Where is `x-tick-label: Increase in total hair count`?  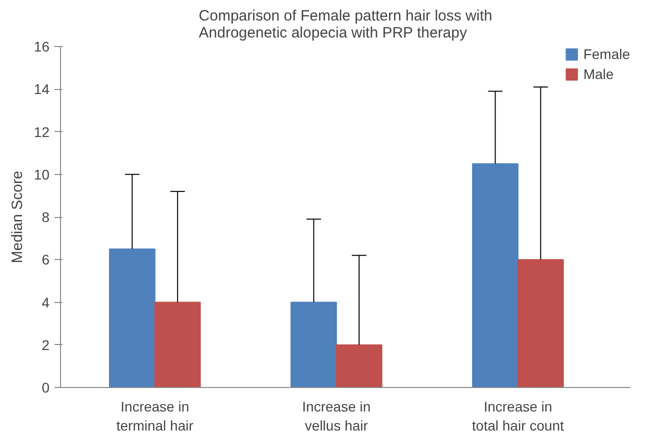
x-tick-label: Increase in total hair count is located at coordinates (518, 416).